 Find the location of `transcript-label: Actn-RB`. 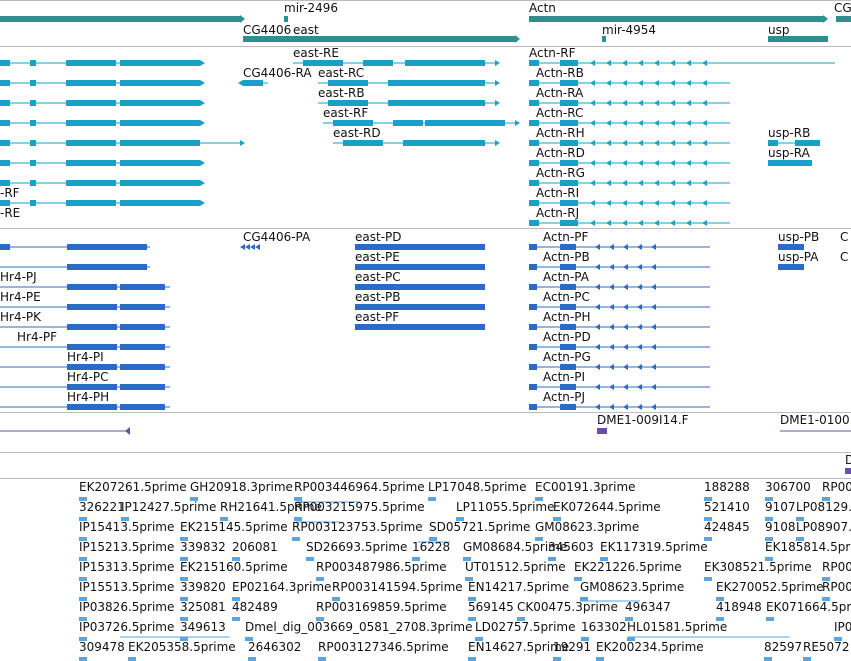

transcript-label: Actn-RB is located at coordinates (560, 73).